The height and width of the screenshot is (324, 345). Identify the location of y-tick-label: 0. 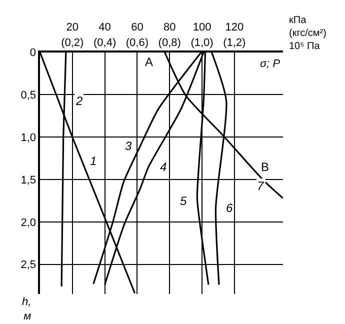
(33, 53).